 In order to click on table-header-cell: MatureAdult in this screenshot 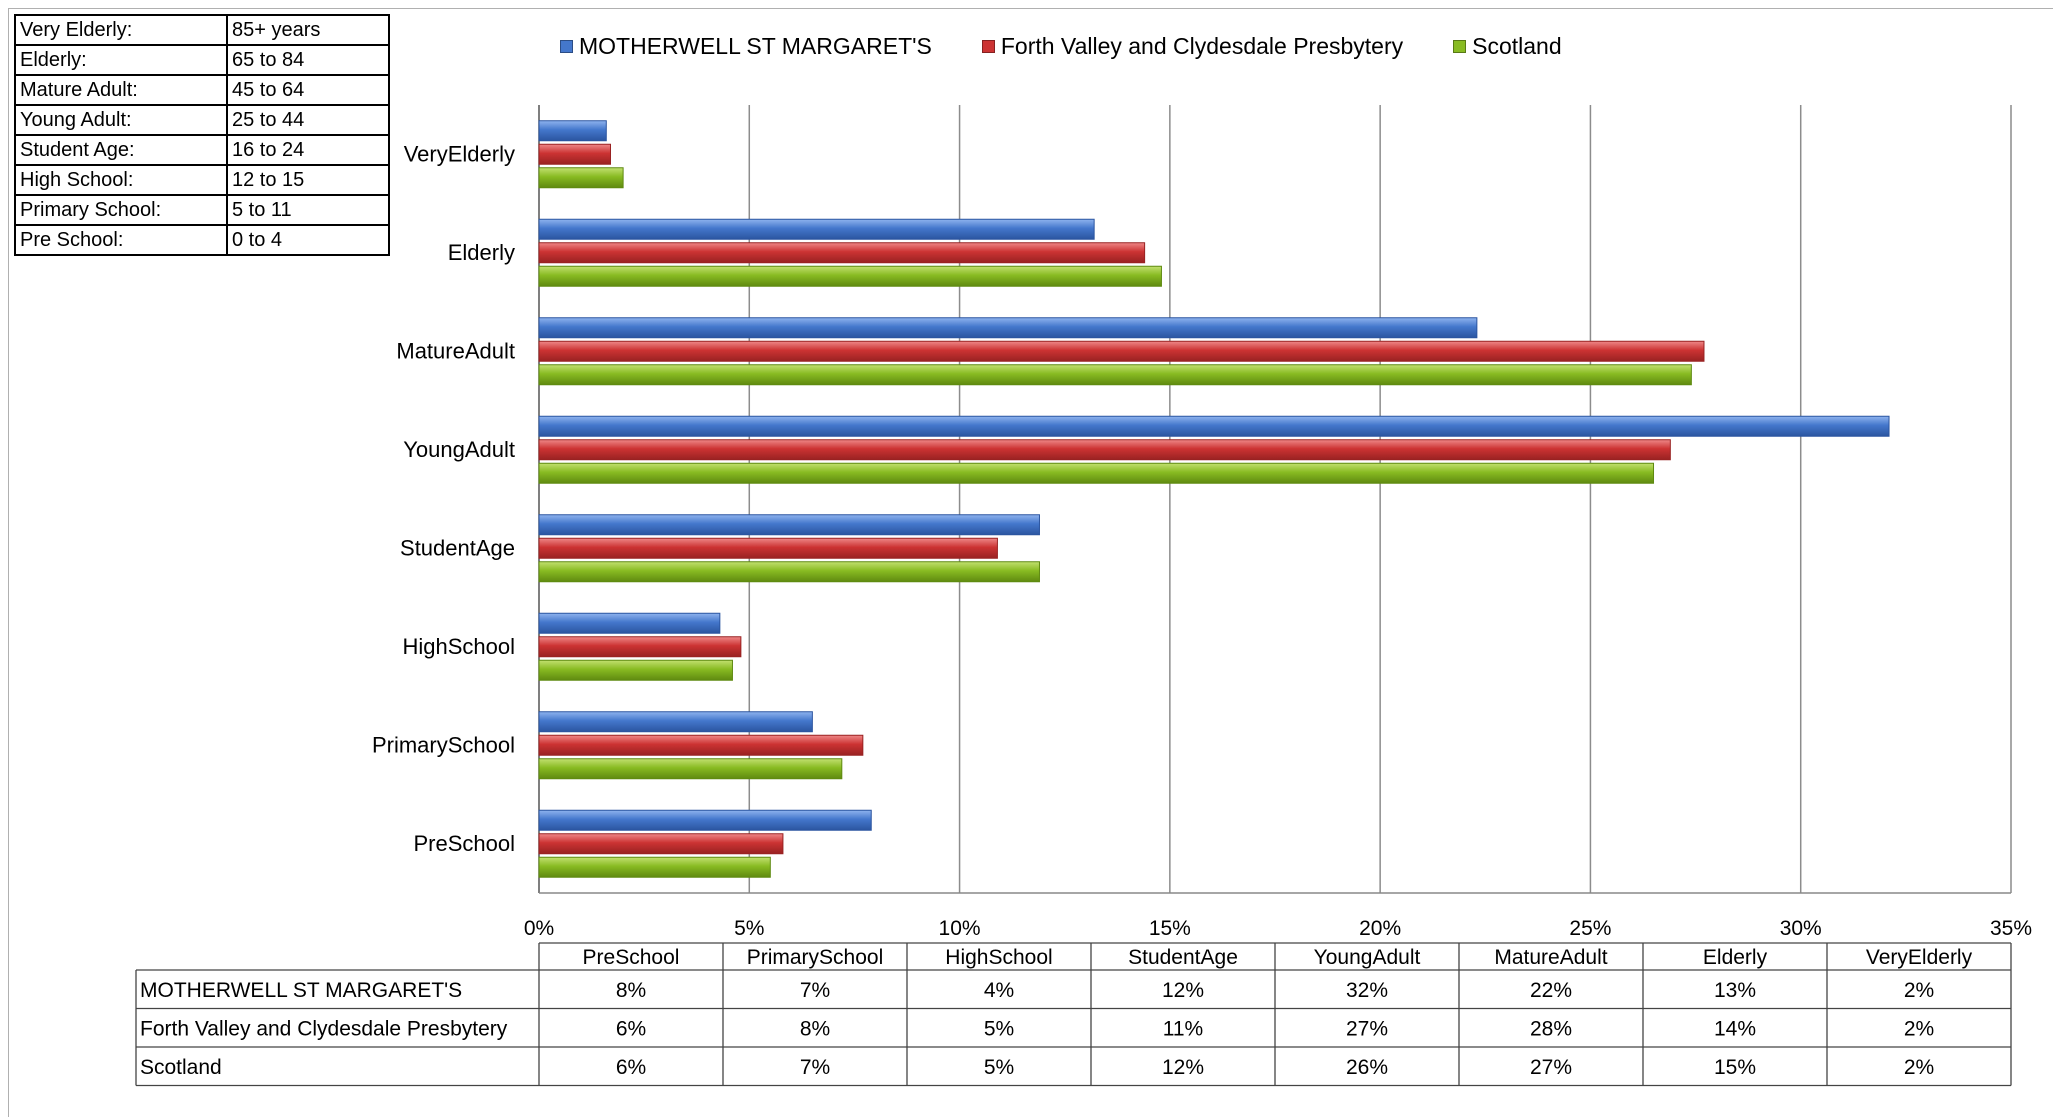, I will do `click(1550, 957)`.